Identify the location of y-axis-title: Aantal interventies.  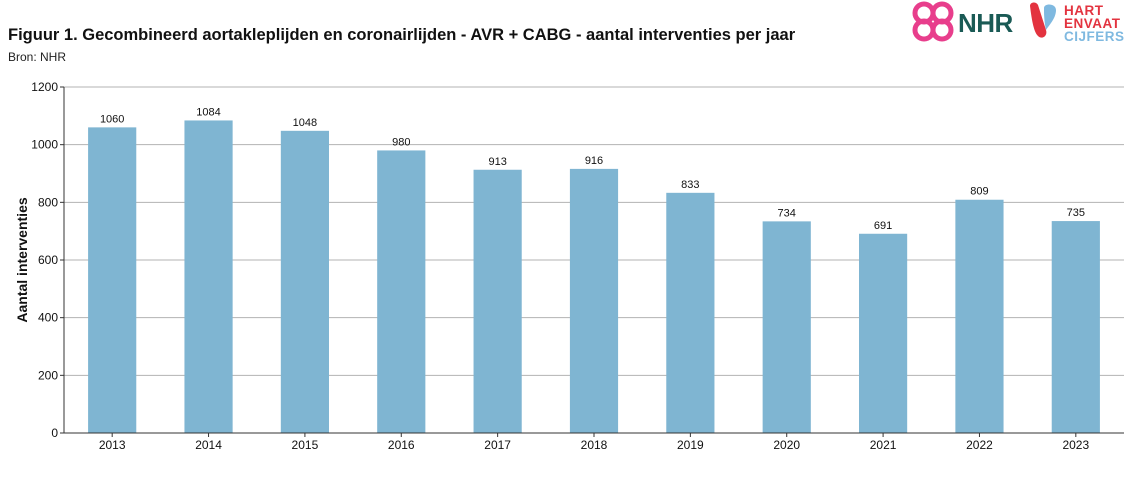
(22, 259).